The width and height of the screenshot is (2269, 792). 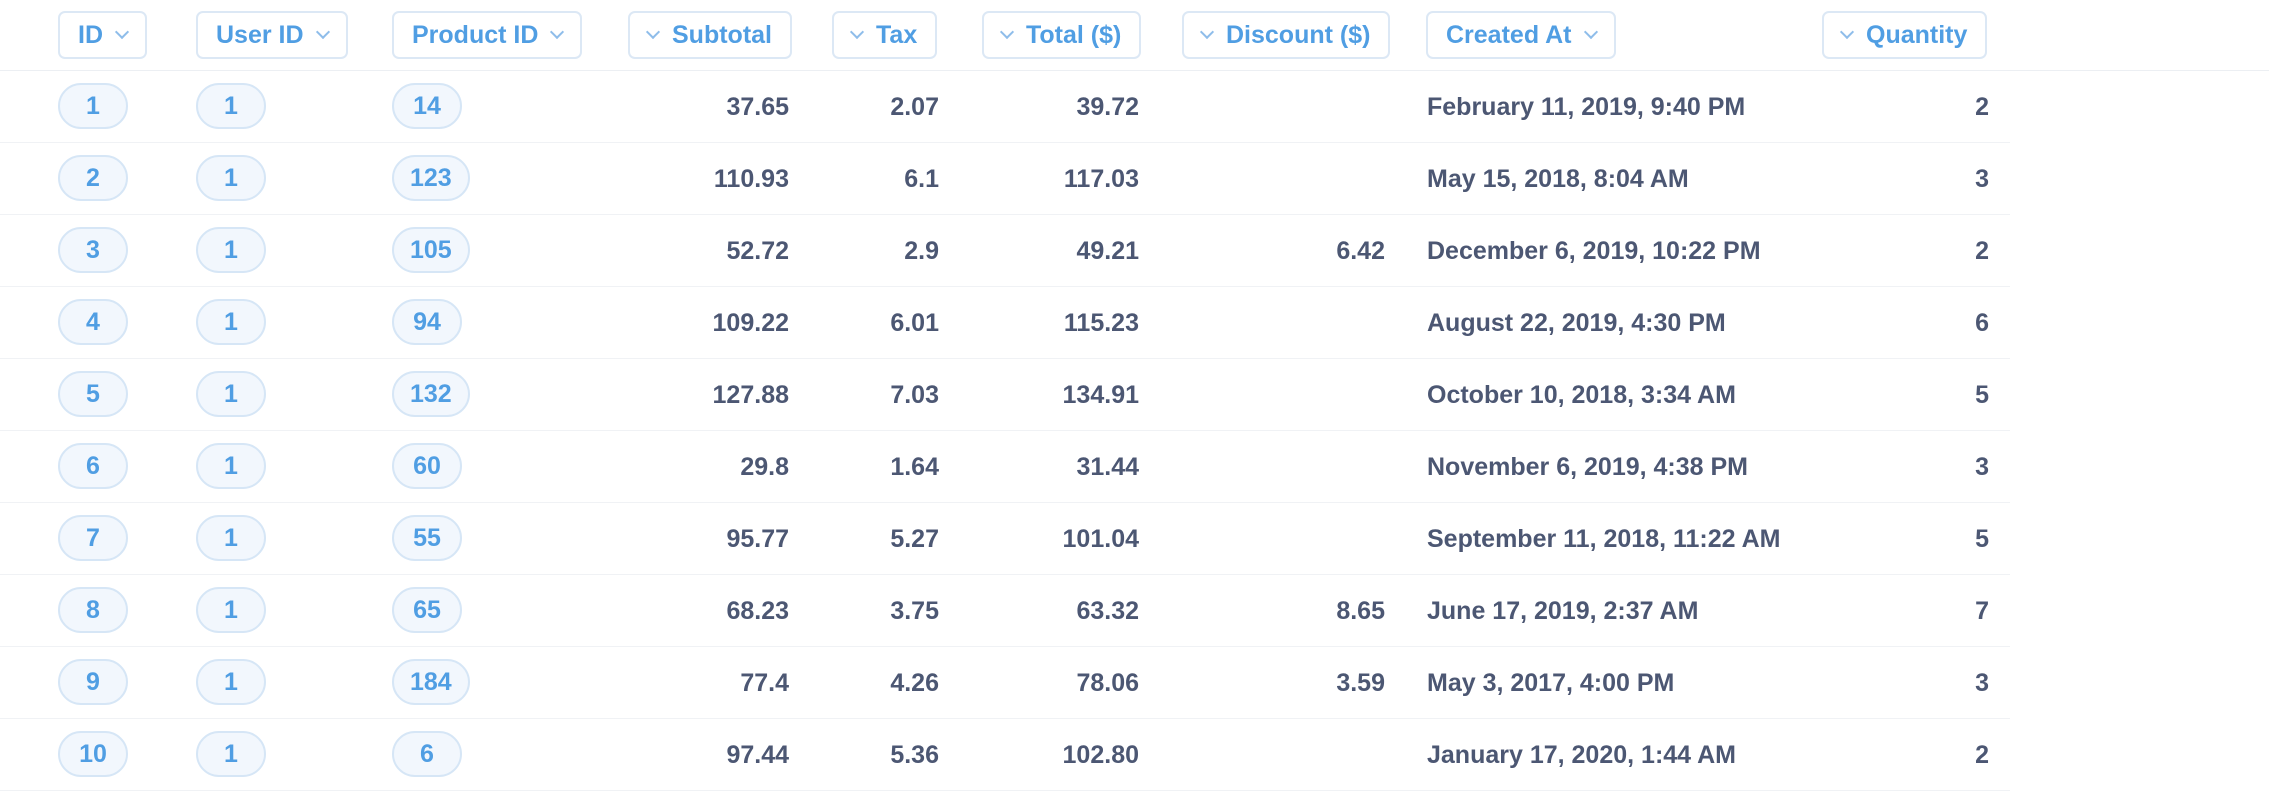 What do you see at coordinates (93, 466) in the screenshot?
I see `id-pill: 6` at bounding box center [93, 466].